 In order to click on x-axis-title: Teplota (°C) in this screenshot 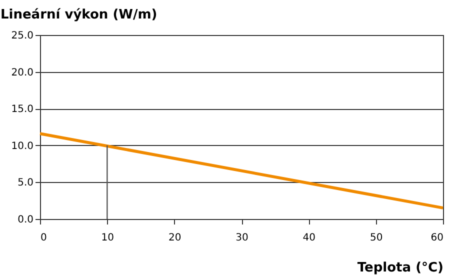, I will do `click(400, 267)`.